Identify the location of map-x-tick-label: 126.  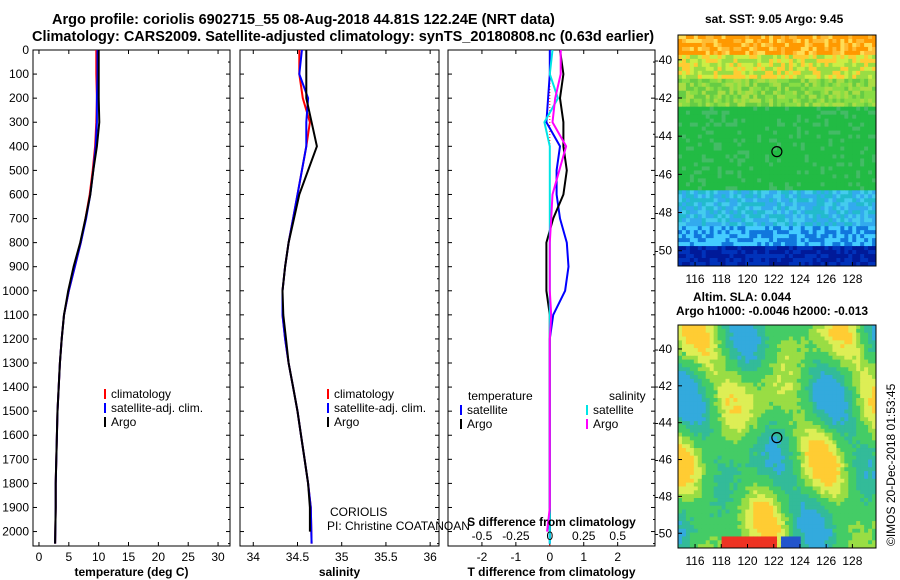
(826, 279).